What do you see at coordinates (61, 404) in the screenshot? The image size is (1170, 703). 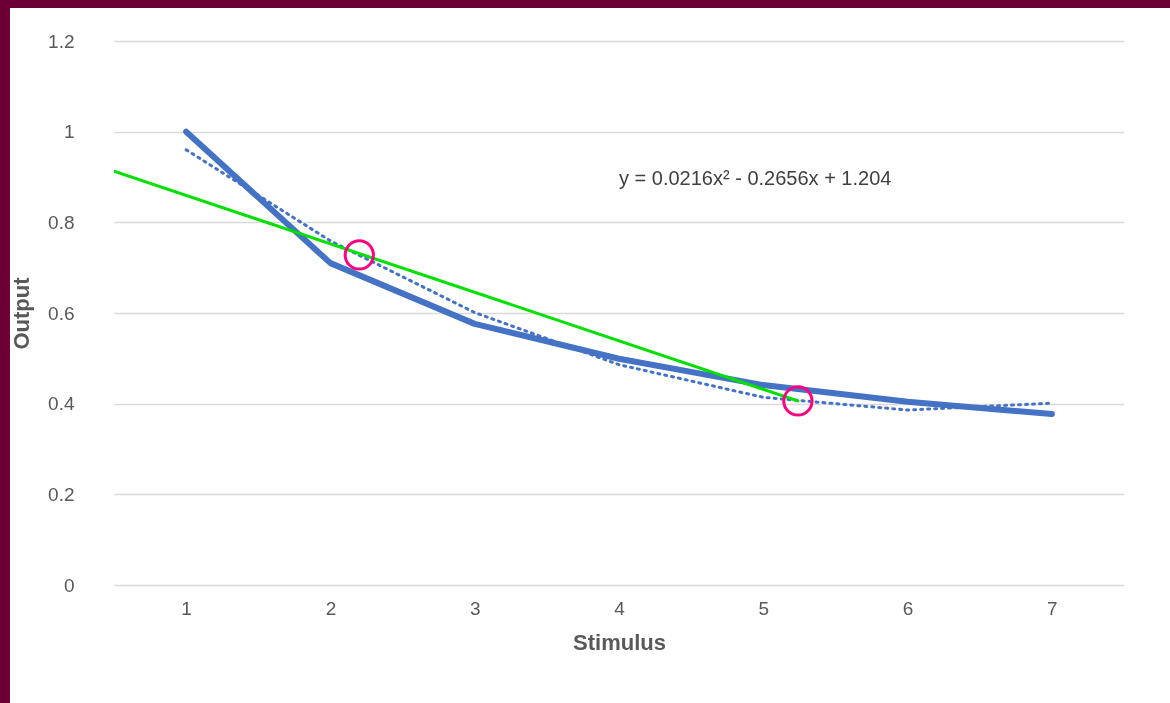 I see `y-tick-label: 0.4` at bounding box center [61, 404].